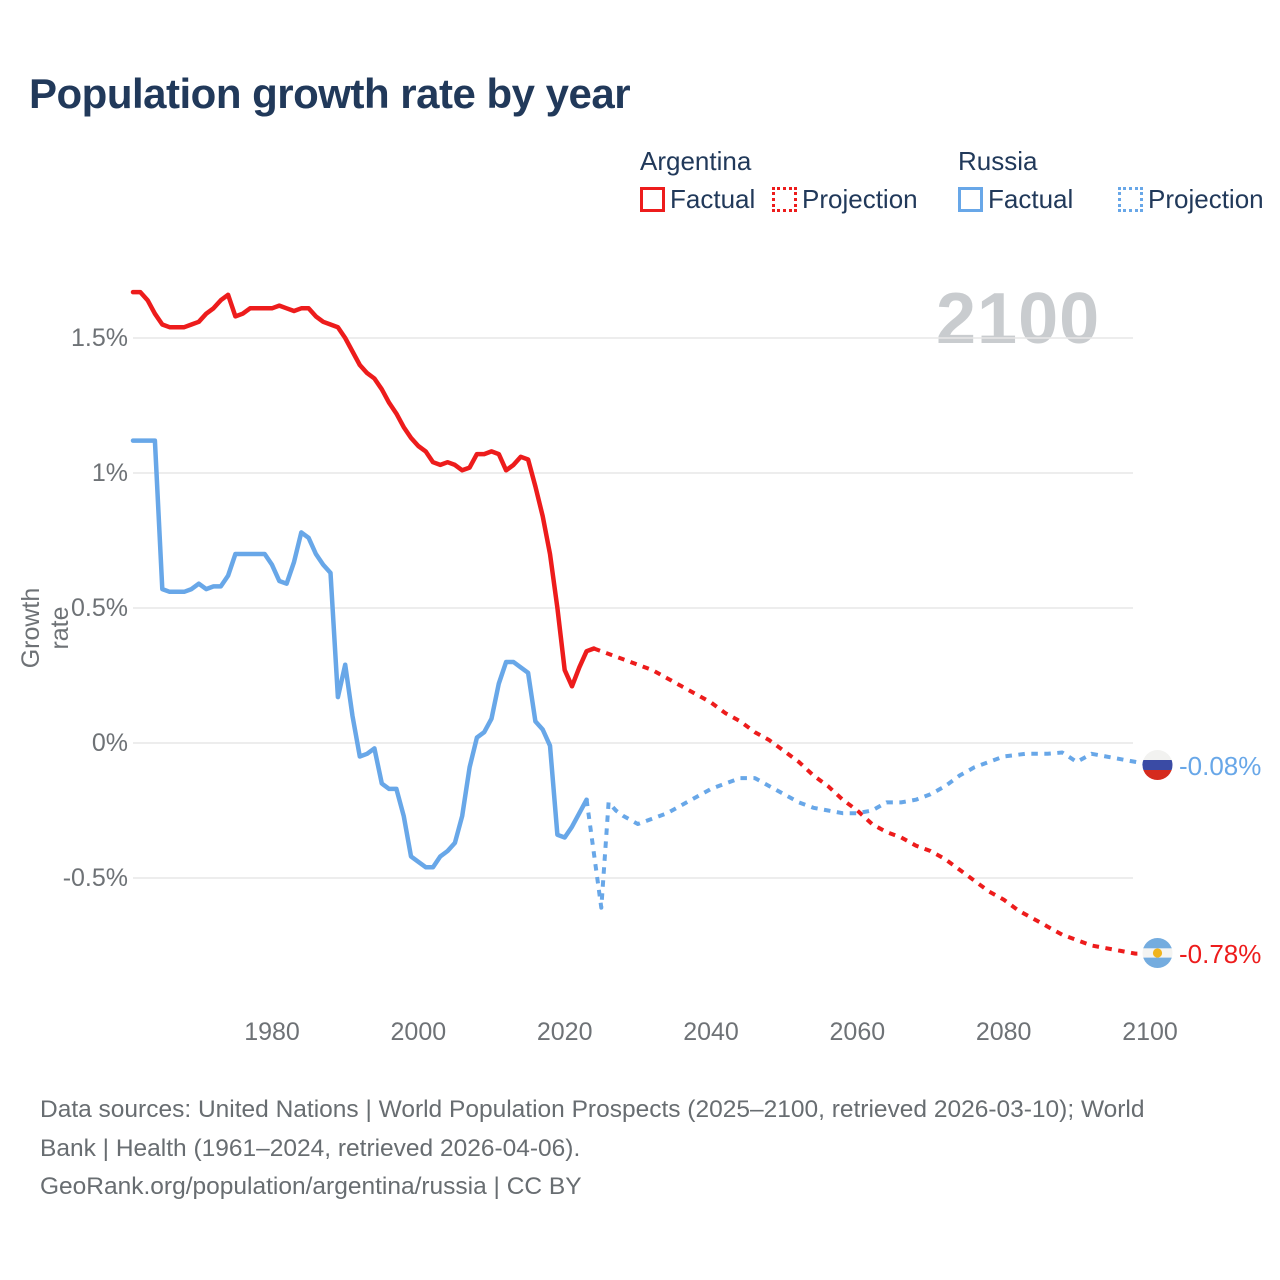 The width and height of the screenshot is (1280, 1280). I want to click on series-argentina-projection, so click(871, 801).